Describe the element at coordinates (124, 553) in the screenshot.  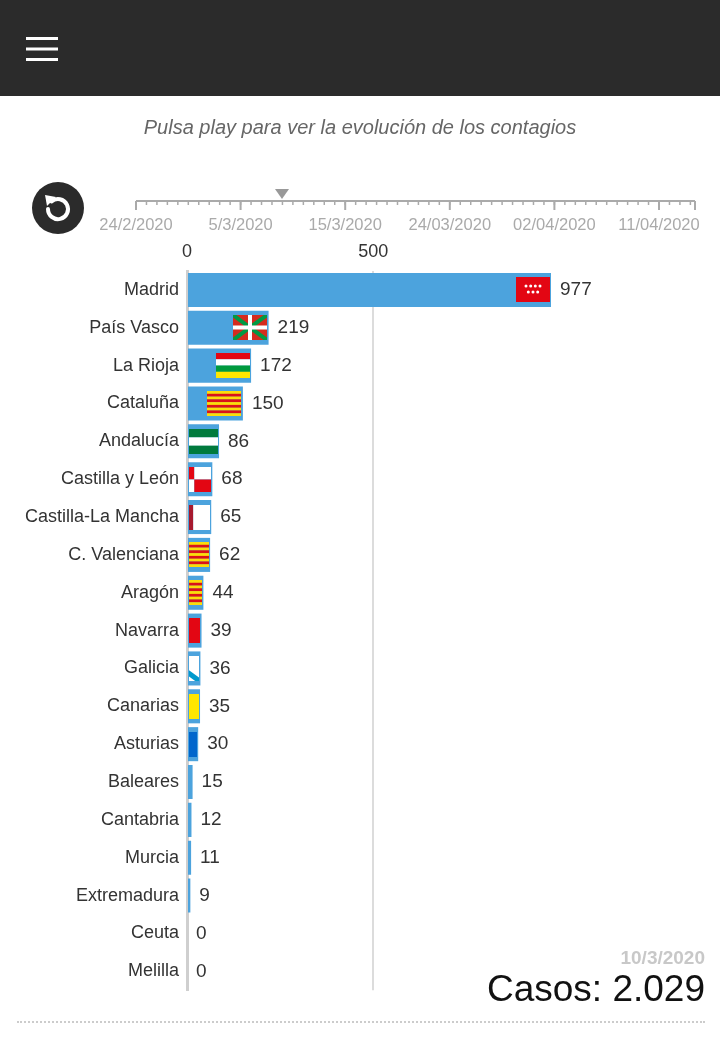
I see `y-tick-label: C. Valenciana` at that location.